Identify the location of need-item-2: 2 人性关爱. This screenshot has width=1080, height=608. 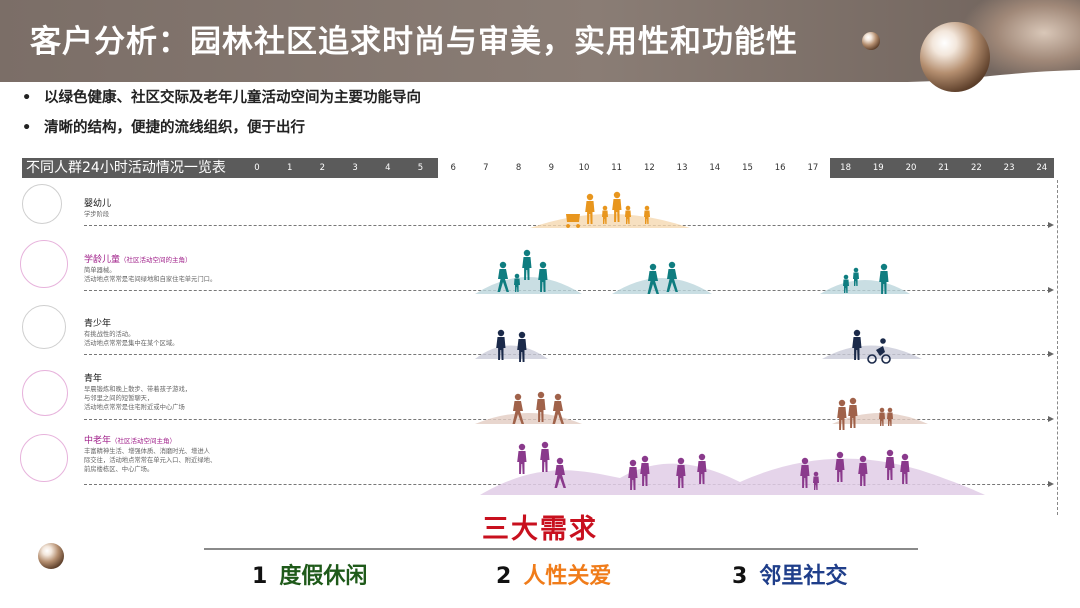
(553, 574).